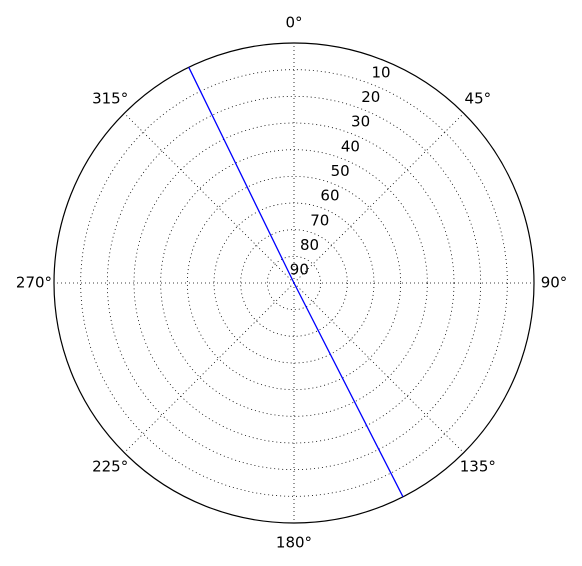  Describe the element at coordinates (478, 99) in the screenshot. I see `x-tick-label: 45°` at that location.